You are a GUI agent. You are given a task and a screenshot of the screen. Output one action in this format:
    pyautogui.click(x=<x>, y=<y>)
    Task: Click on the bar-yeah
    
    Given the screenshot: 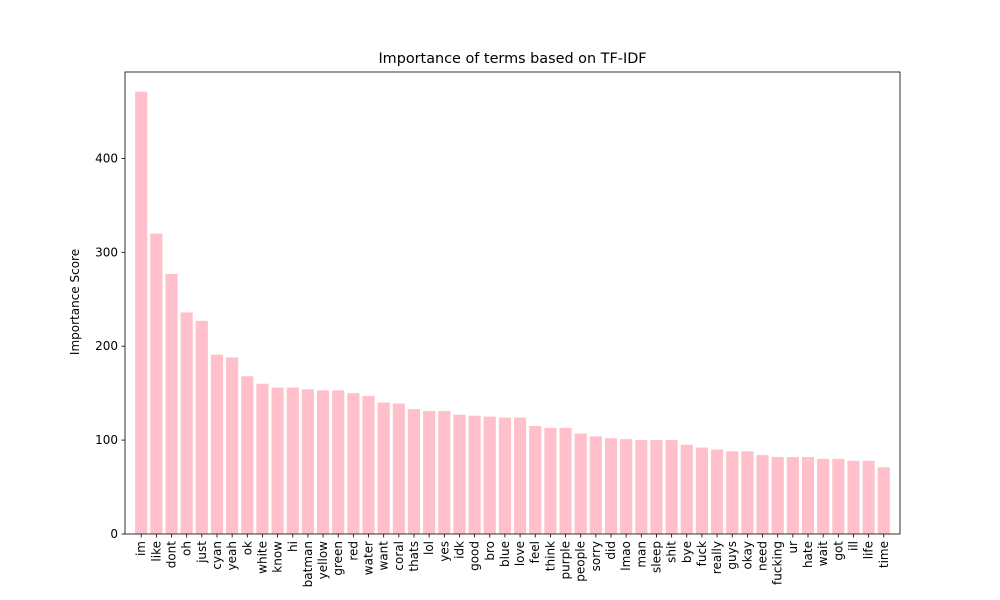 What is the action you would take?
    pyautogui.click(x=232, y=445)
    